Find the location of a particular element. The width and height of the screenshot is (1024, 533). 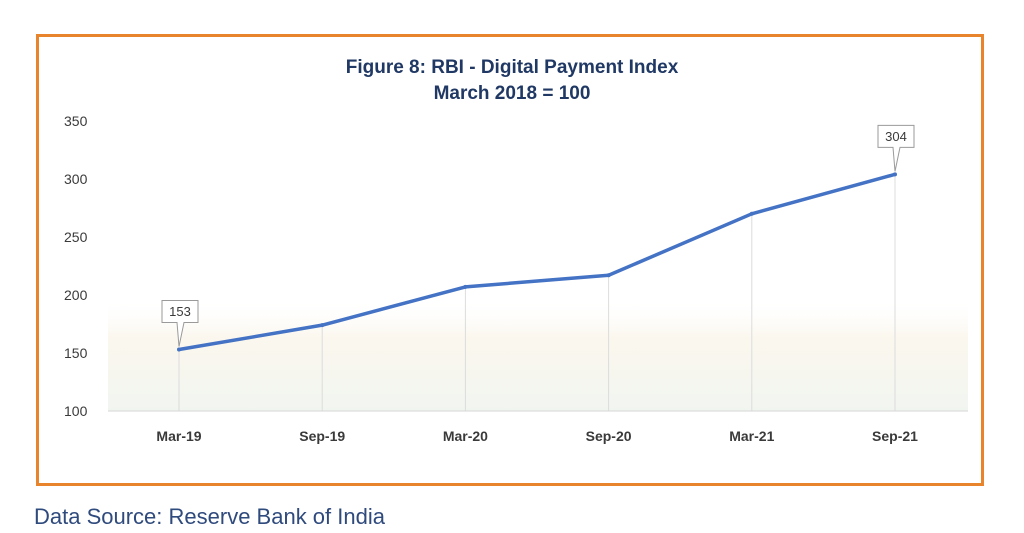

y-tick-label: 150 is located at coordinates (76, 353).